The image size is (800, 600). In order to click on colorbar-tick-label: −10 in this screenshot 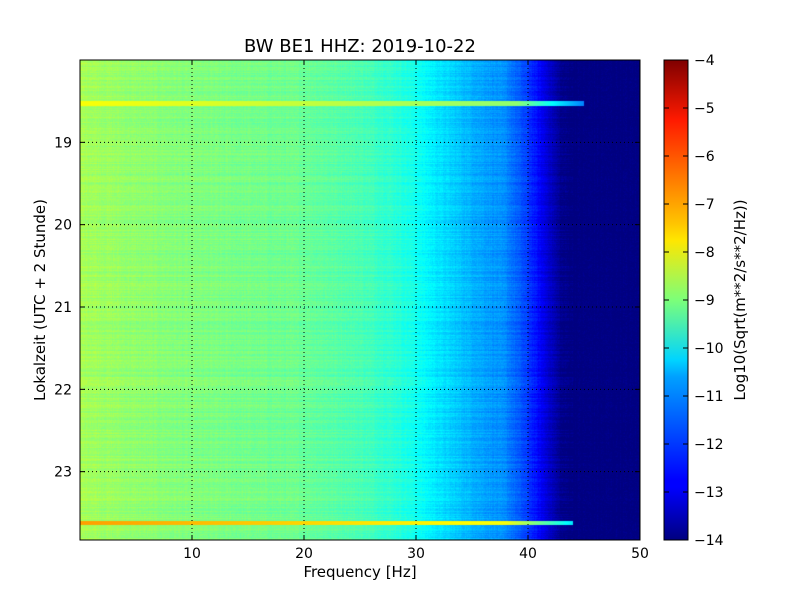, I will do `click(709, 349)`.